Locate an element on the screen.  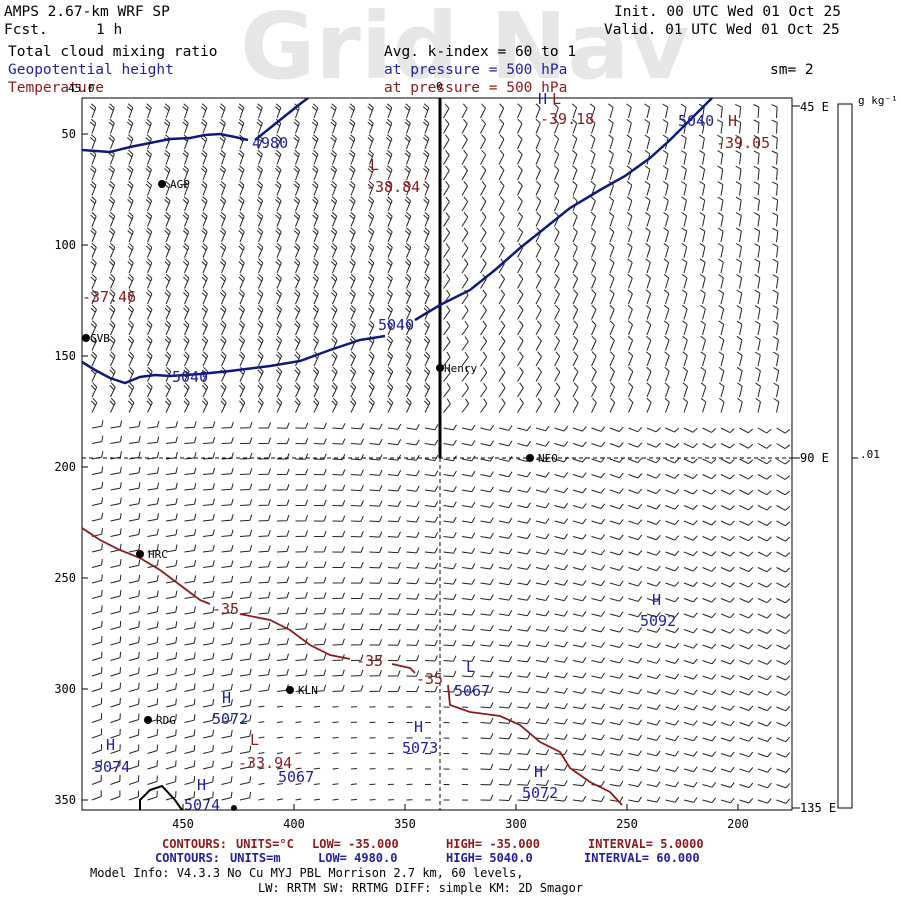
station-neo: NEO is located at coordinates (542, 458).